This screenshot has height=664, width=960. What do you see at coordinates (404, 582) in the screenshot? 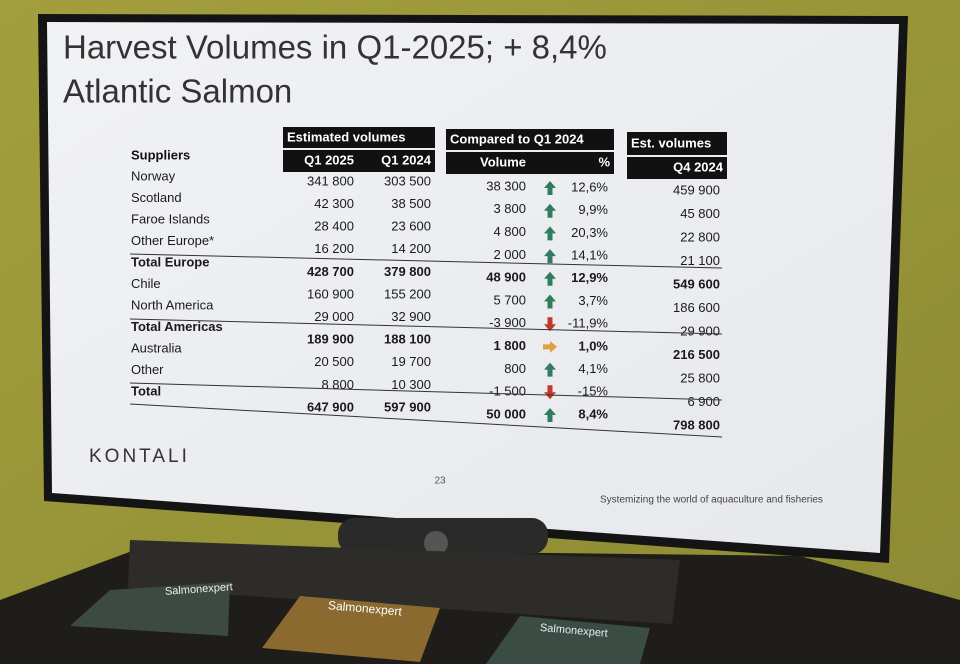
I see `soundbar` at bounding box center [404, 582].